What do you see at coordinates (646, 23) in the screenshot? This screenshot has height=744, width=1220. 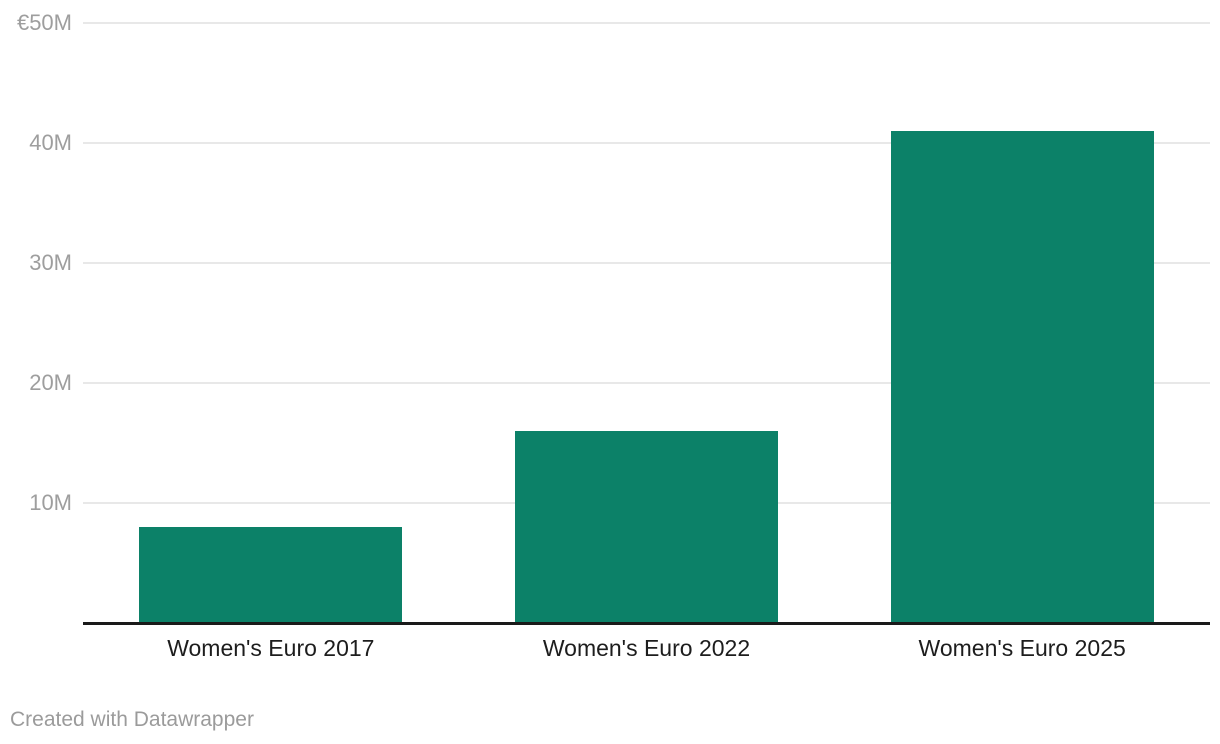 I see `gridline-50m` at bounding box center [646, 23].